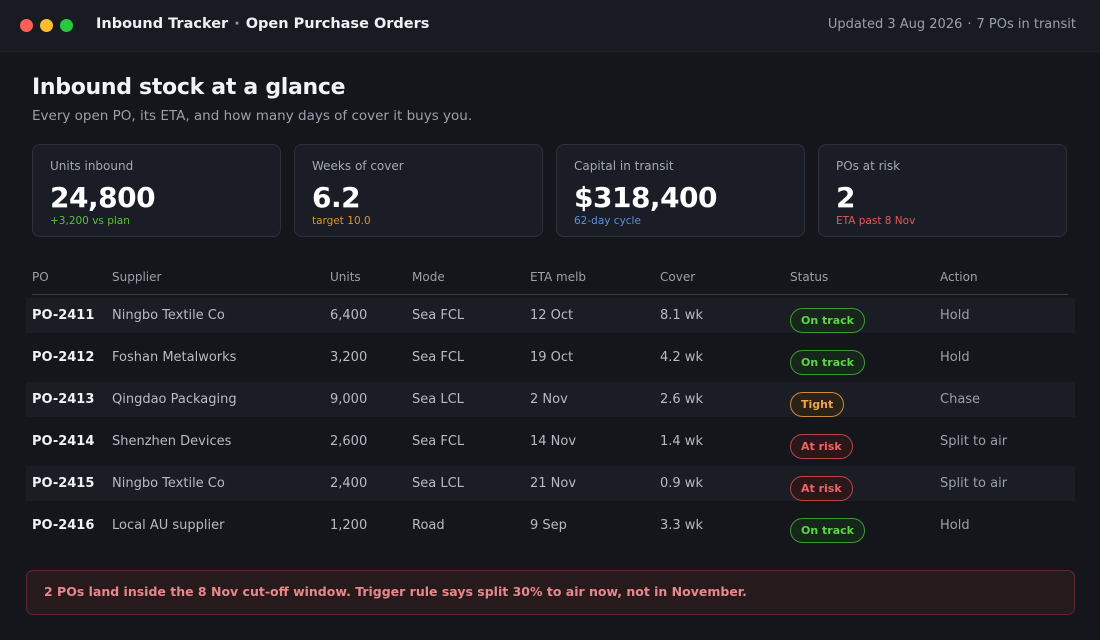  Describe the element at coordinates (681, 357) in the screenshot. I see `cover-weeks: 4.2 wk` at that location.